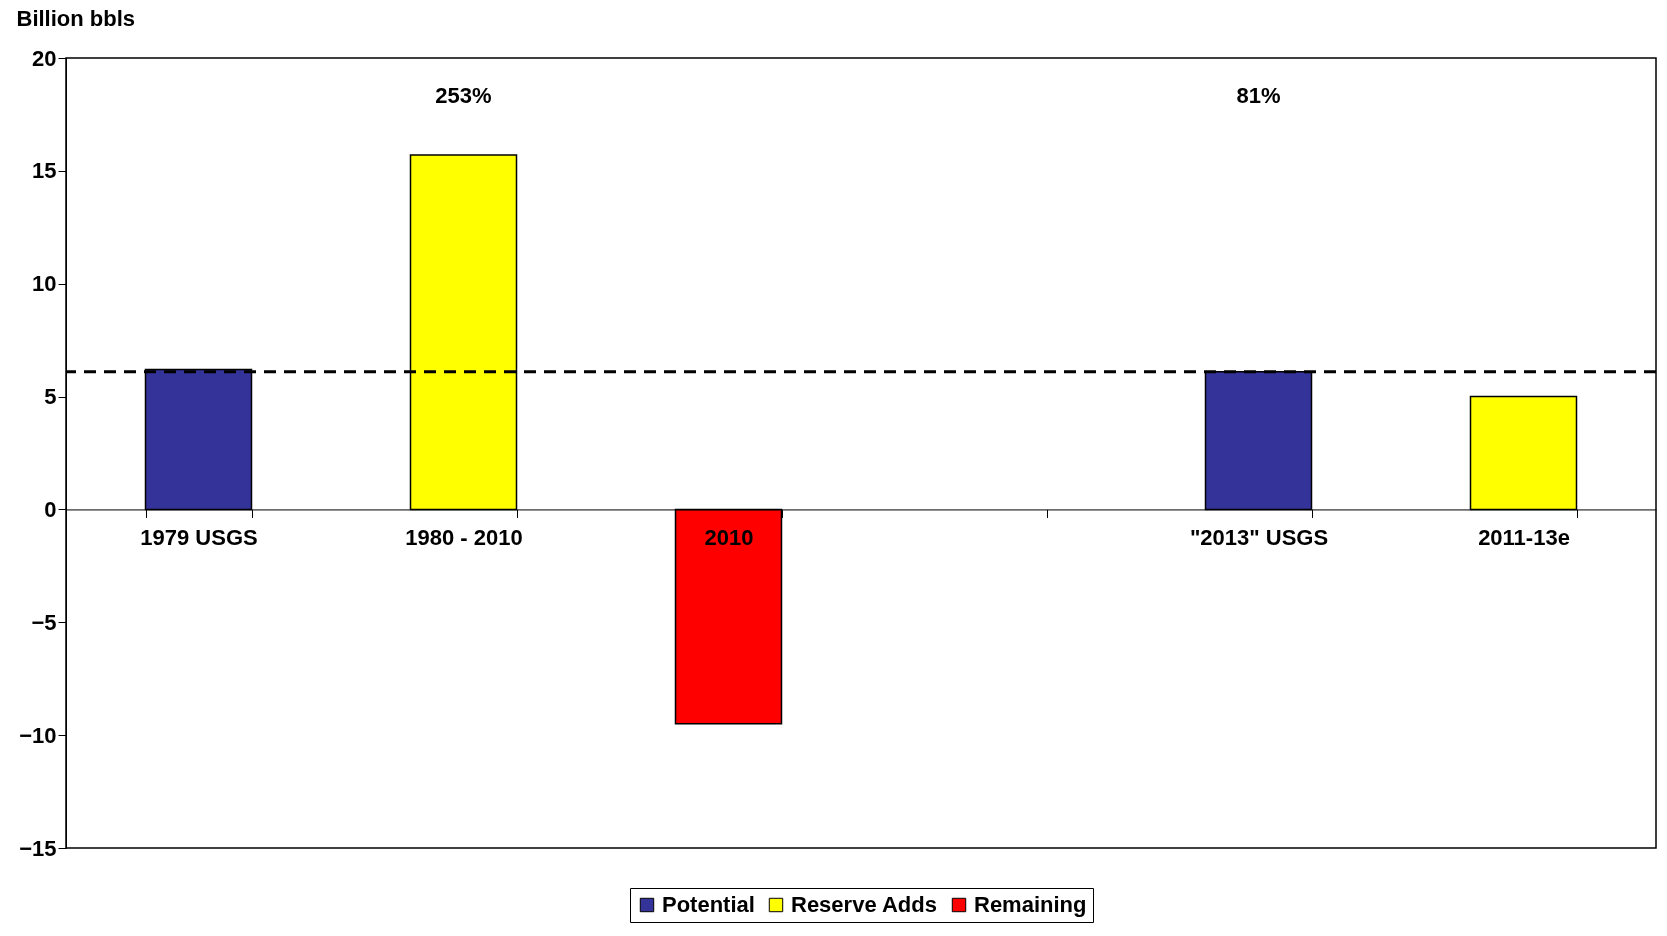  Describe the element at coordinates (199, 537) in the screenshot. I see `x-tick-label: 1979 USGS` at that location.